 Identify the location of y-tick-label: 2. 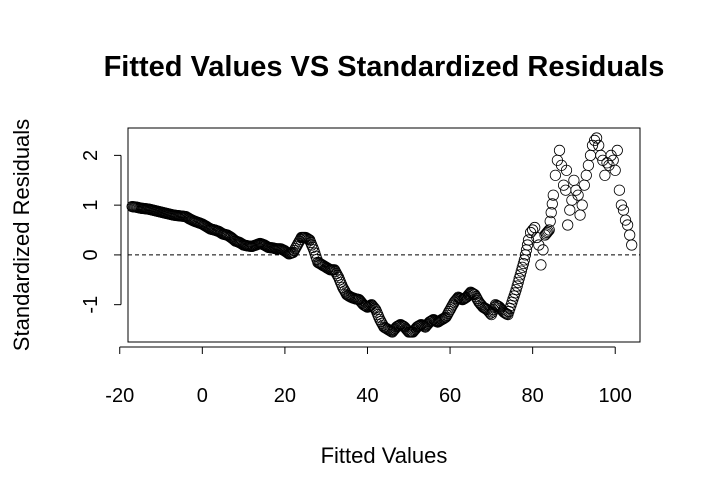
(91, 155).